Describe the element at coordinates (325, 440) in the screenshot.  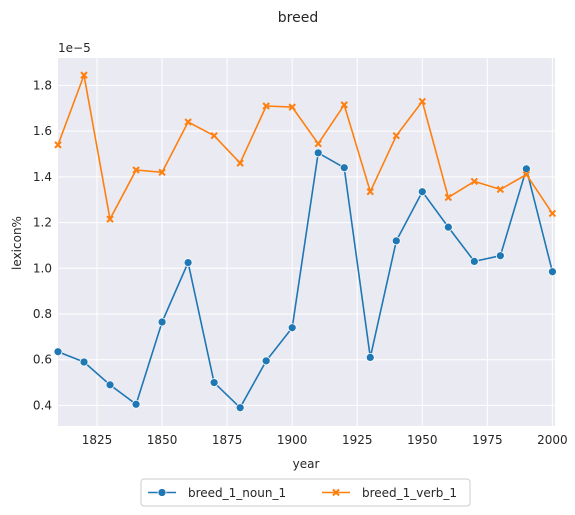
I see `x-tick-labels: 1825 1850 1875 1900 1925 1950 1975 2000` at that location.